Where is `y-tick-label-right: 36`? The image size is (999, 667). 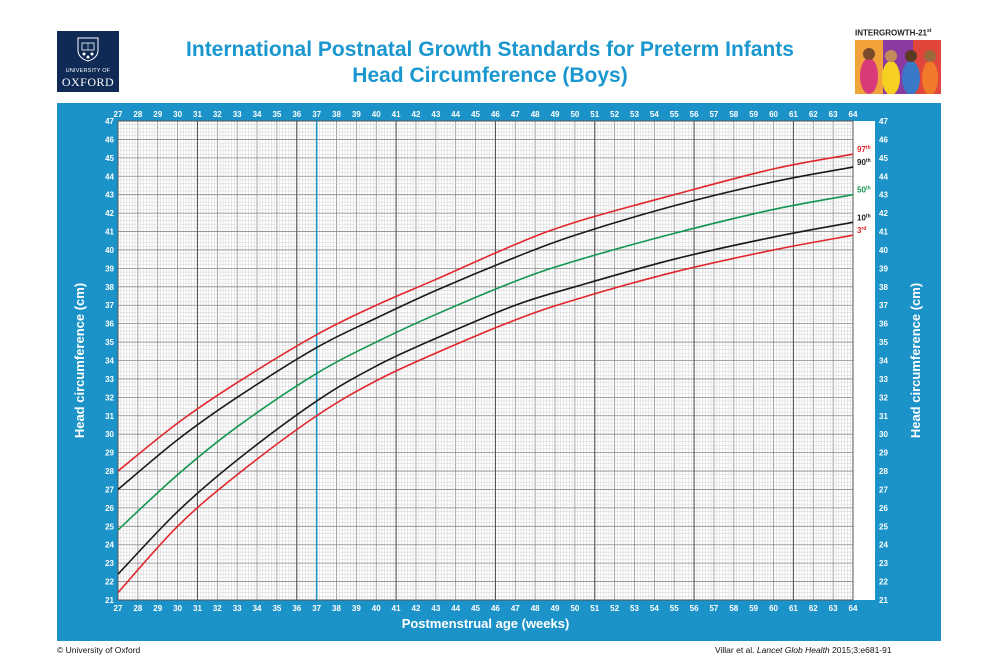
y-tick-label-right: 36 is located at coordinates (883, 324).